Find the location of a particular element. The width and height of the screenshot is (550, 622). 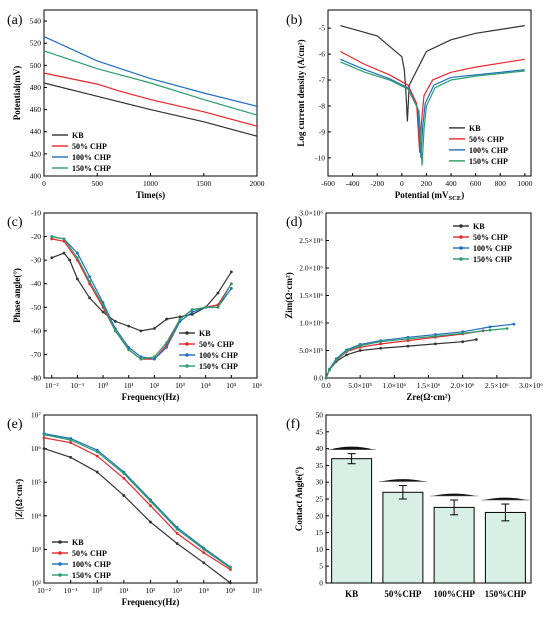

y-axis-label: Phase angle(°) is located at coordinates (17, 295).